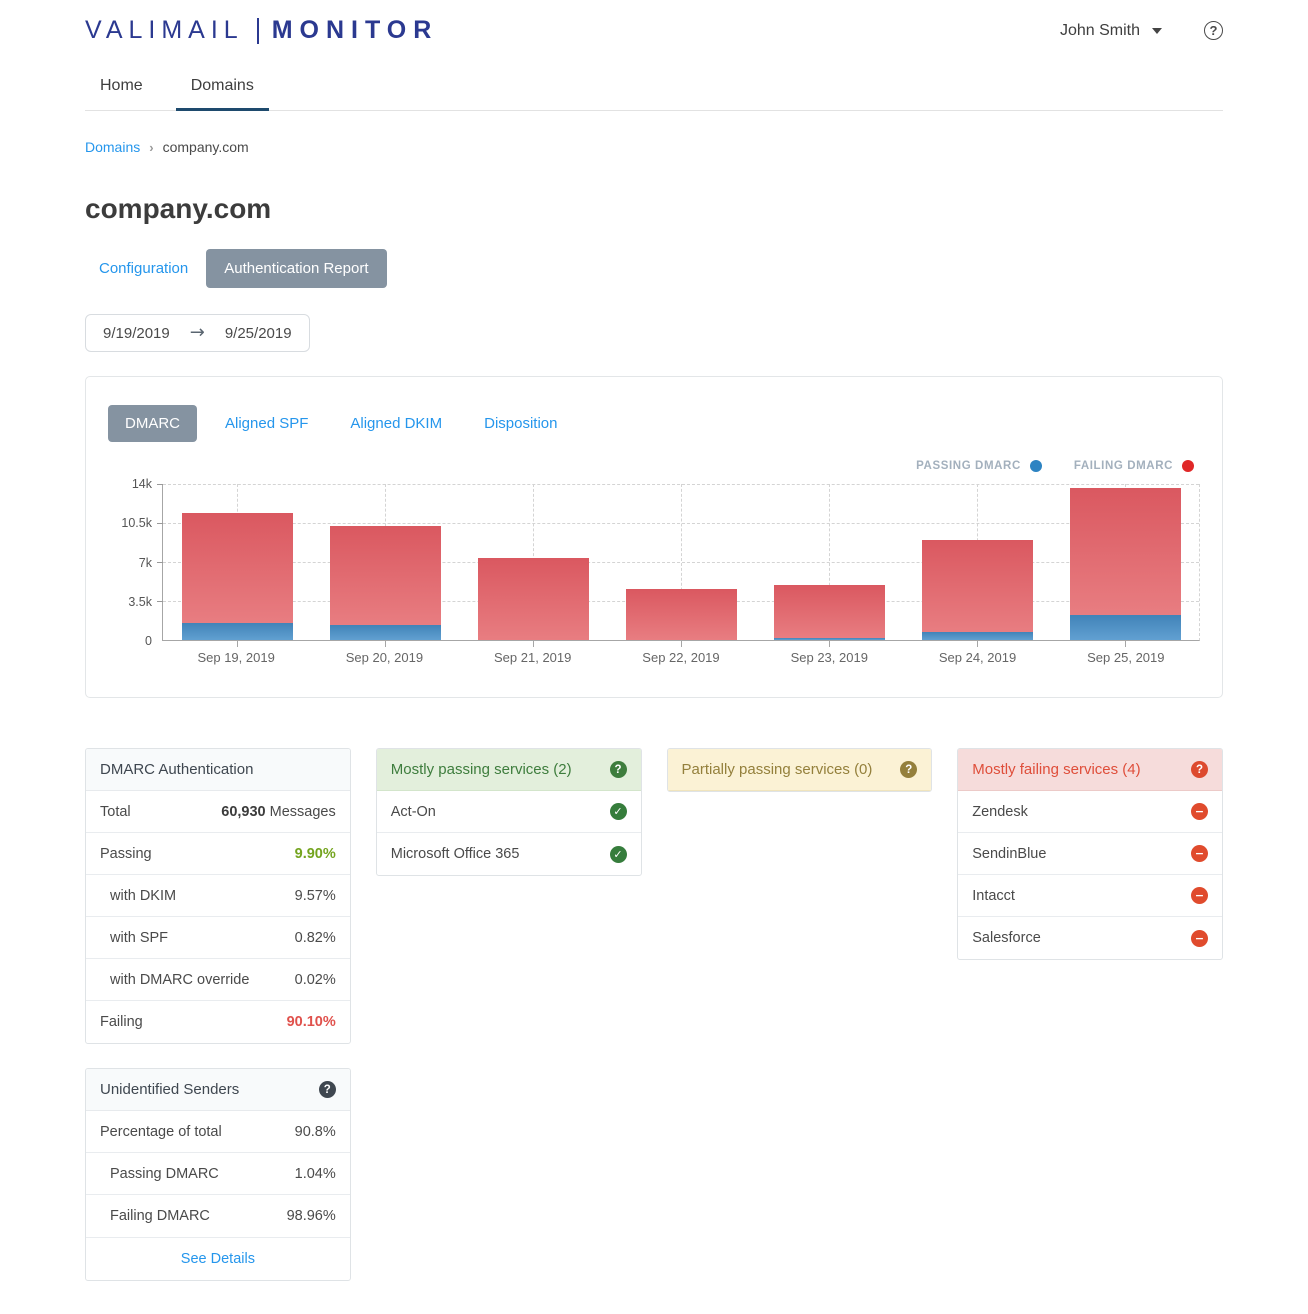 The image size is (1308, 1314). I want to click on legend-dot-icon, so click(1188, 466).